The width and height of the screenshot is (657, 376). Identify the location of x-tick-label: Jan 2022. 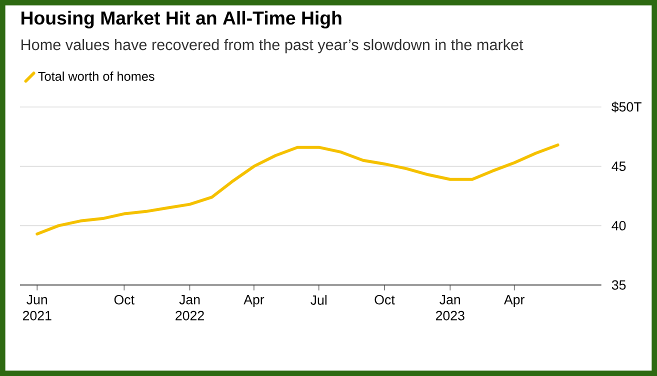
(190, 307).